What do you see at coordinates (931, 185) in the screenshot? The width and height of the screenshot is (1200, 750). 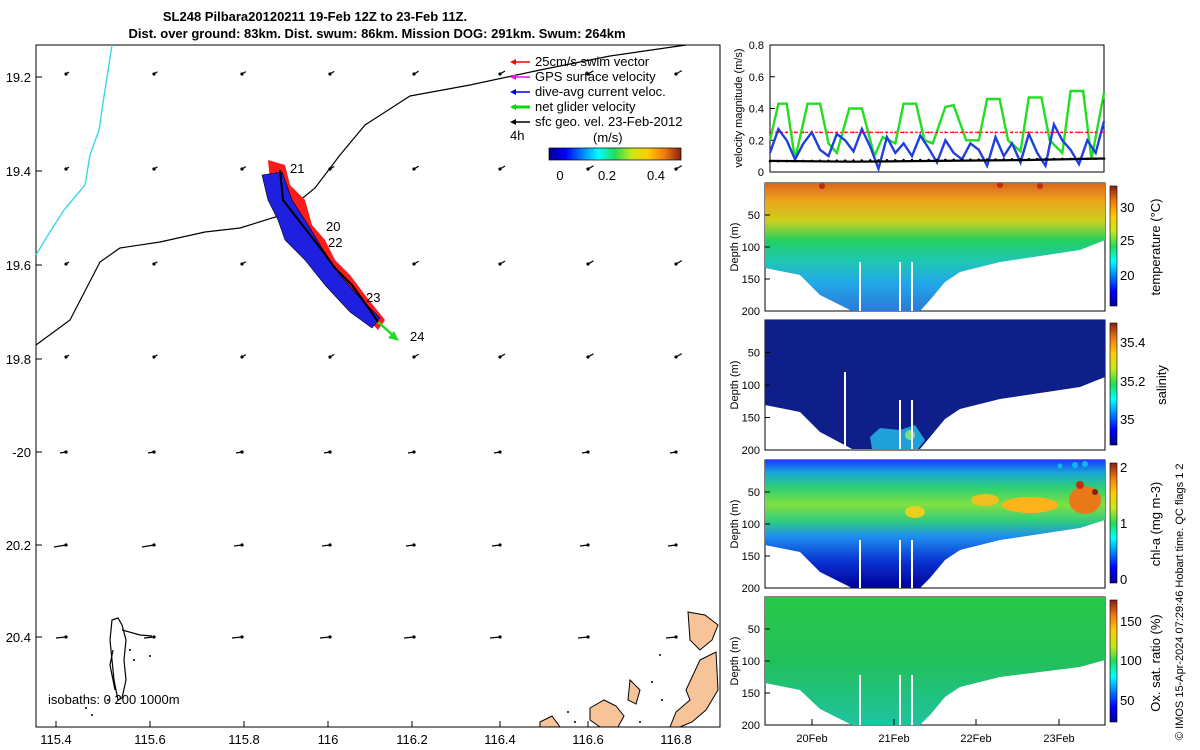 I see `temperature-surface-dots` at bounding box center [931, 185].